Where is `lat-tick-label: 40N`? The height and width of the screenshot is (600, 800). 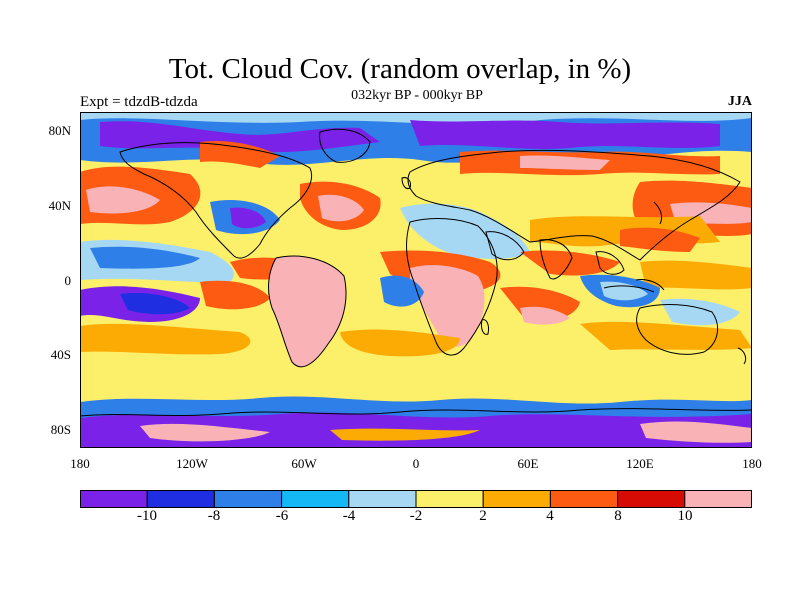 lat-tick-label: 40N is located at coordinates (59, 205).